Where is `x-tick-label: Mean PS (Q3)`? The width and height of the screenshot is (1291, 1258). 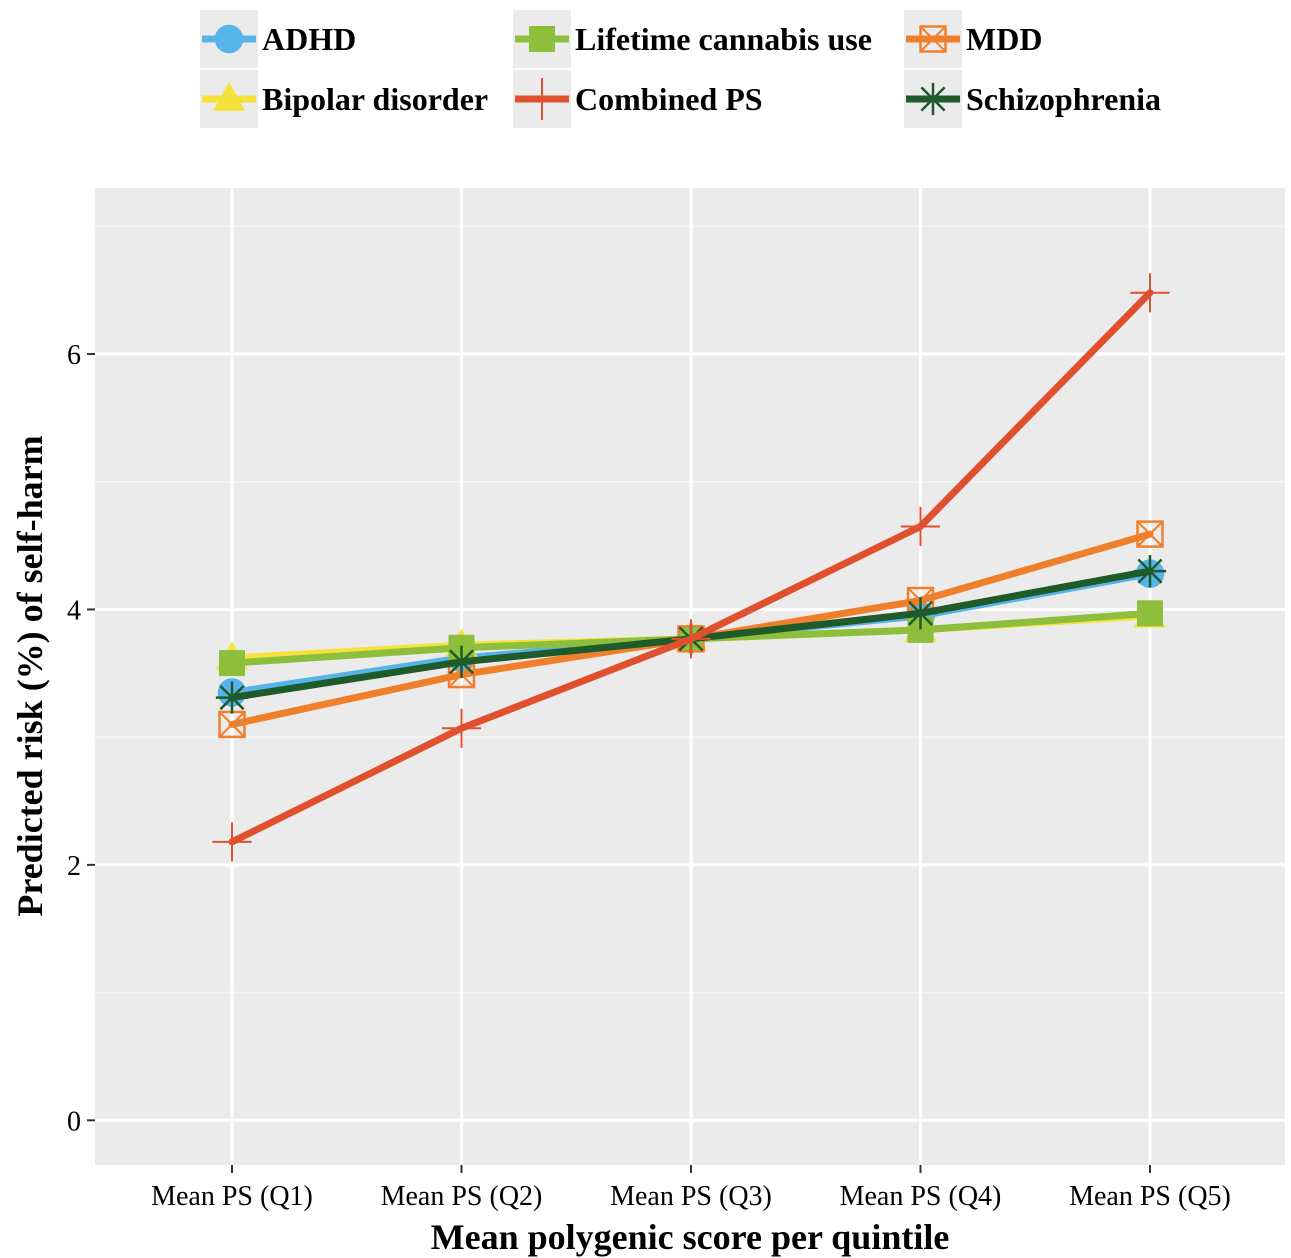 x-tick-label: Mean PS (Q3) is located at coordinates (691, 1196).